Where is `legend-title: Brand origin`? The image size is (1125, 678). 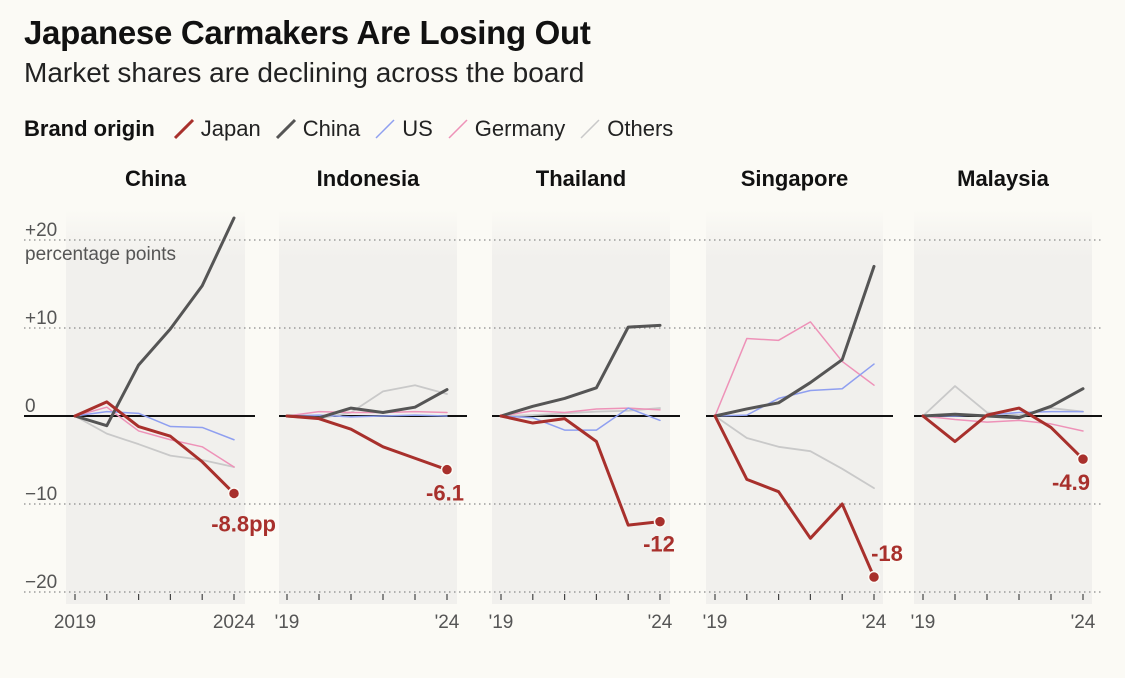 legend-title: Brand origin is located at coordinates (89, 128).